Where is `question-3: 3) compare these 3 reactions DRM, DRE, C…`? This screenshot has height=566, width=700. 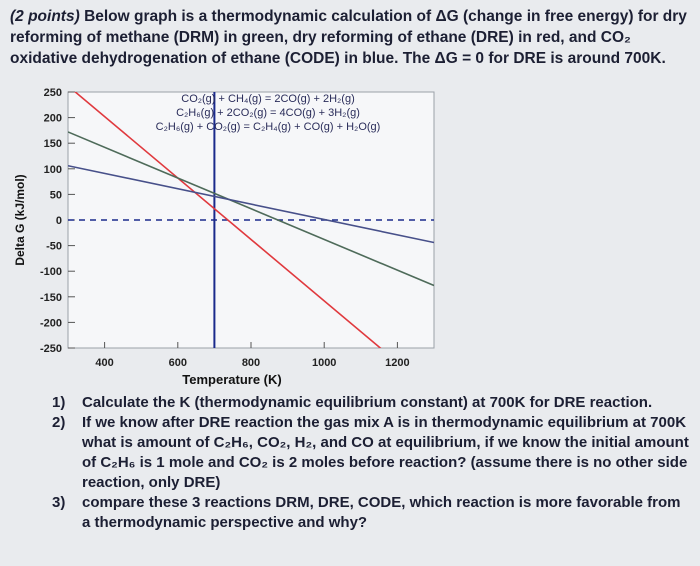
question-3: 3) compare these 3 reactions DRM, DRE, C… is located at coordinates (372, 513).